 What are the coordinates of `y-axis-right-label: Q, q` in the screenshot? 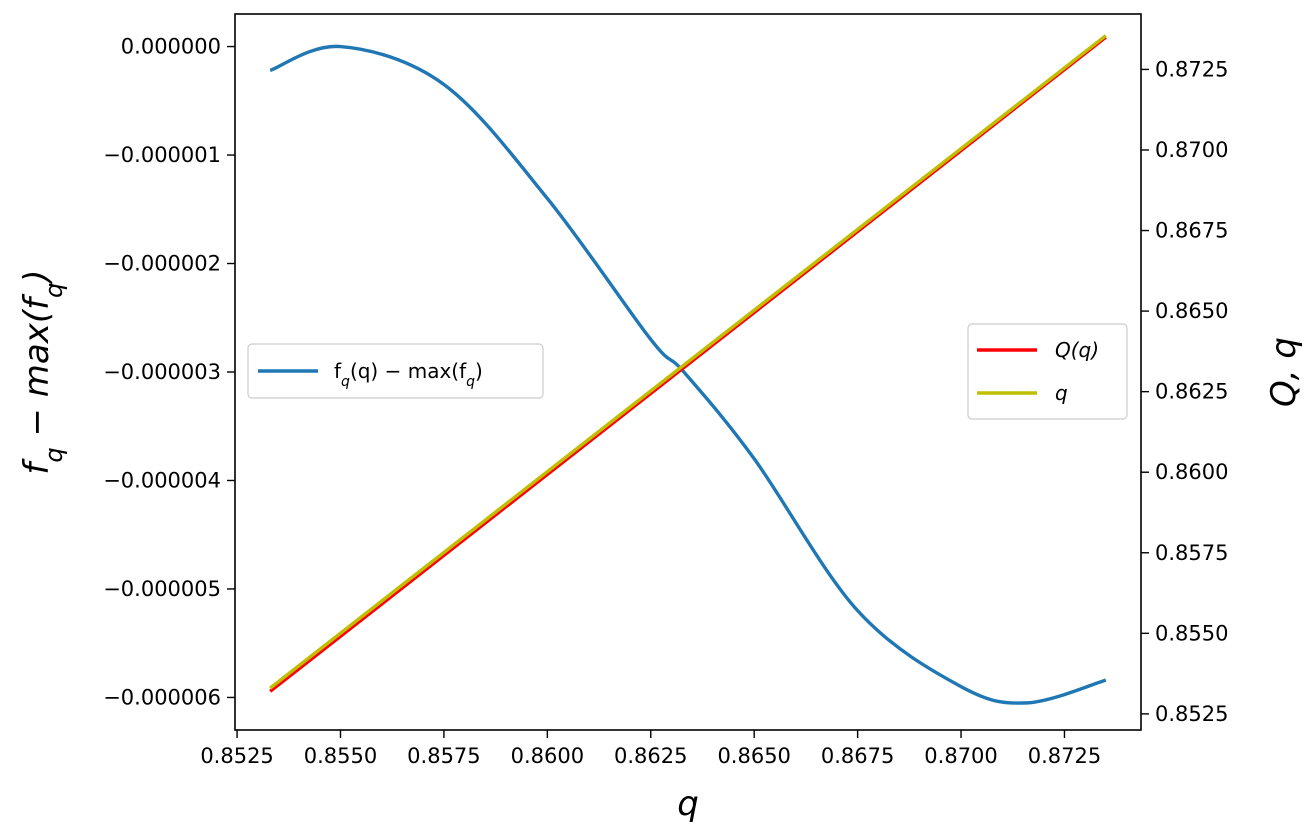 It's located at (1284, 372).